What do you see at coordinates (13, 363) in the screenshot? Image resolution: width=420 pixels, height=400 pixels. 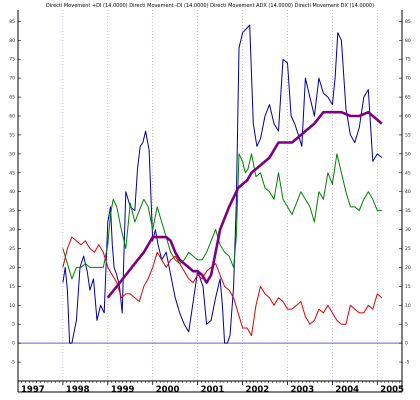 I see `y-tick-label-left--5: -5` at bounding box center [13, 363].